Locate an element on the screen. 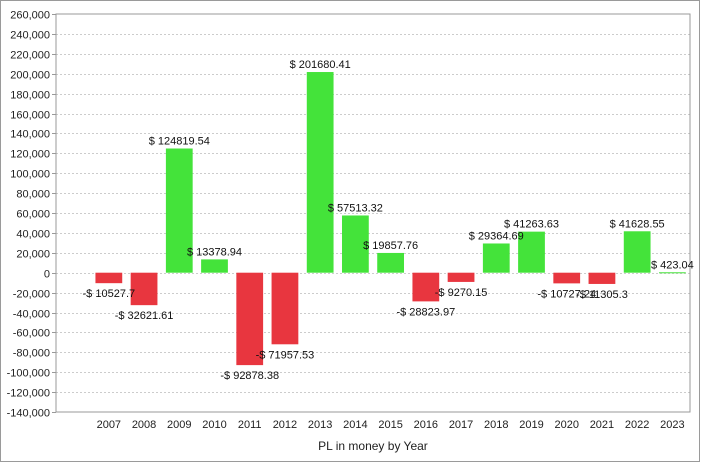 The width and height of the screenshot is (702, 464). x-tick-label: 2020 is located at coordinates (566, 425).